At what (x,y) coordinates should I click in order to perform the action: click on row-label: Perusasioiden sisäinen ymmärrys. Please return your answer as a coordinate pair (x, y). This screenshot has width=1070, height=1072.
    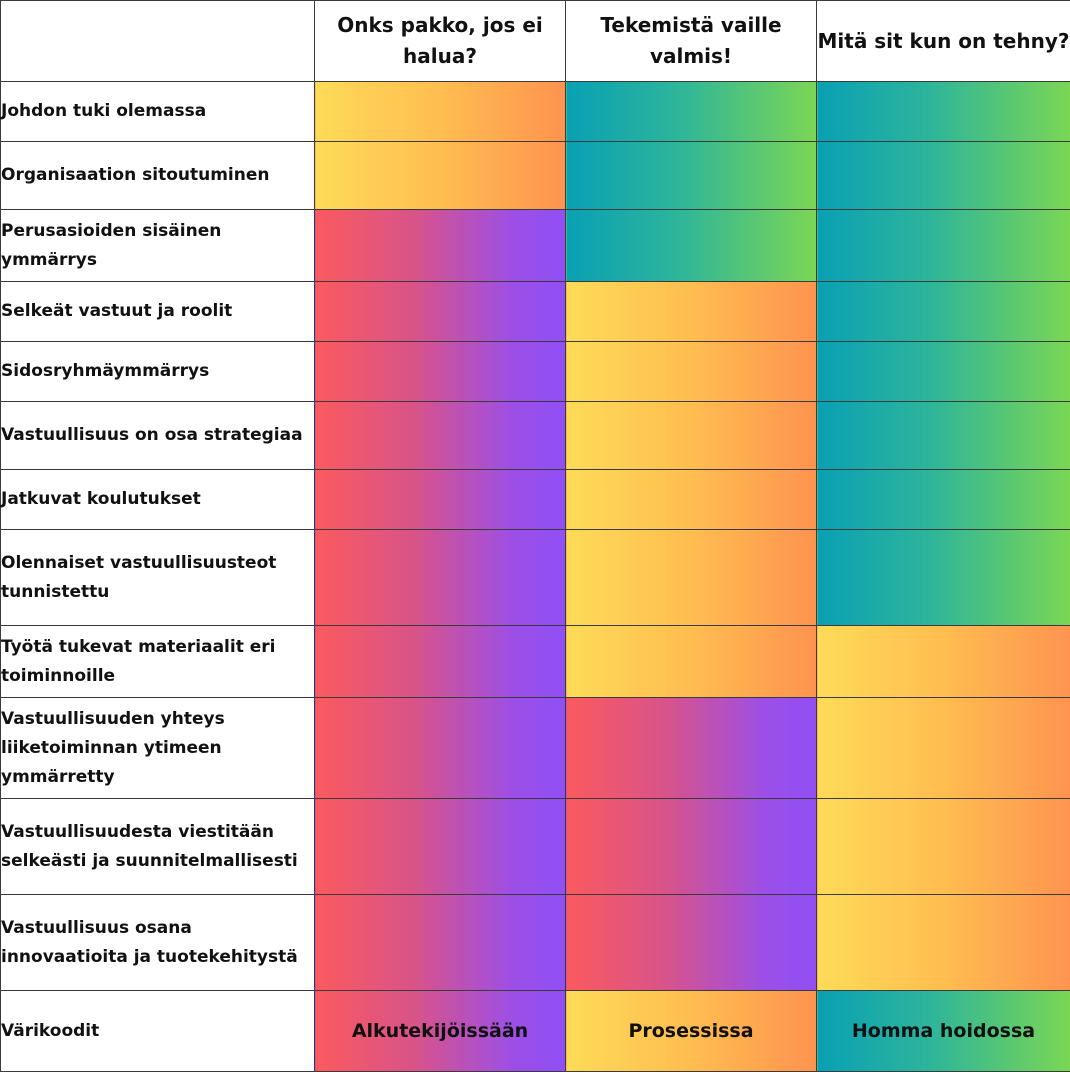
    Looking at the image, I should click on (158, 246).